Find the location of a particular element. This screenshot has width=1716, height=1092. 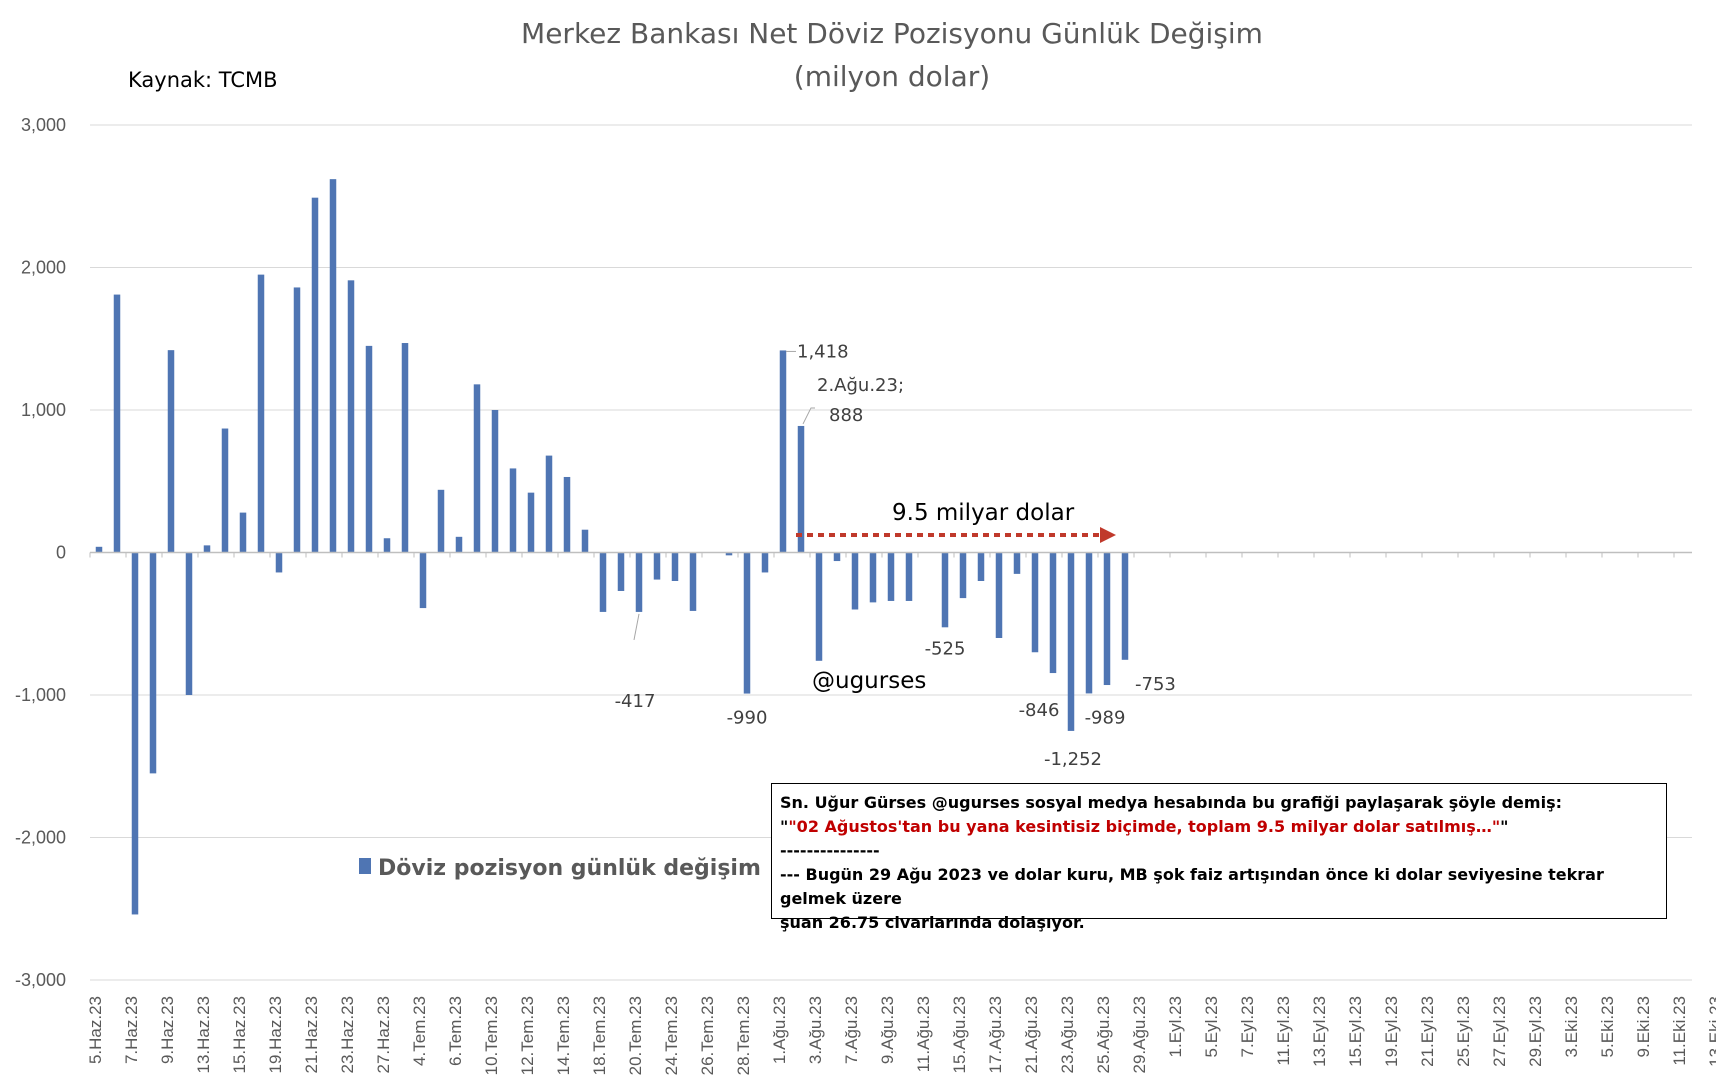

y-tick-label: -1,000 is located at coordinates (40, 695).